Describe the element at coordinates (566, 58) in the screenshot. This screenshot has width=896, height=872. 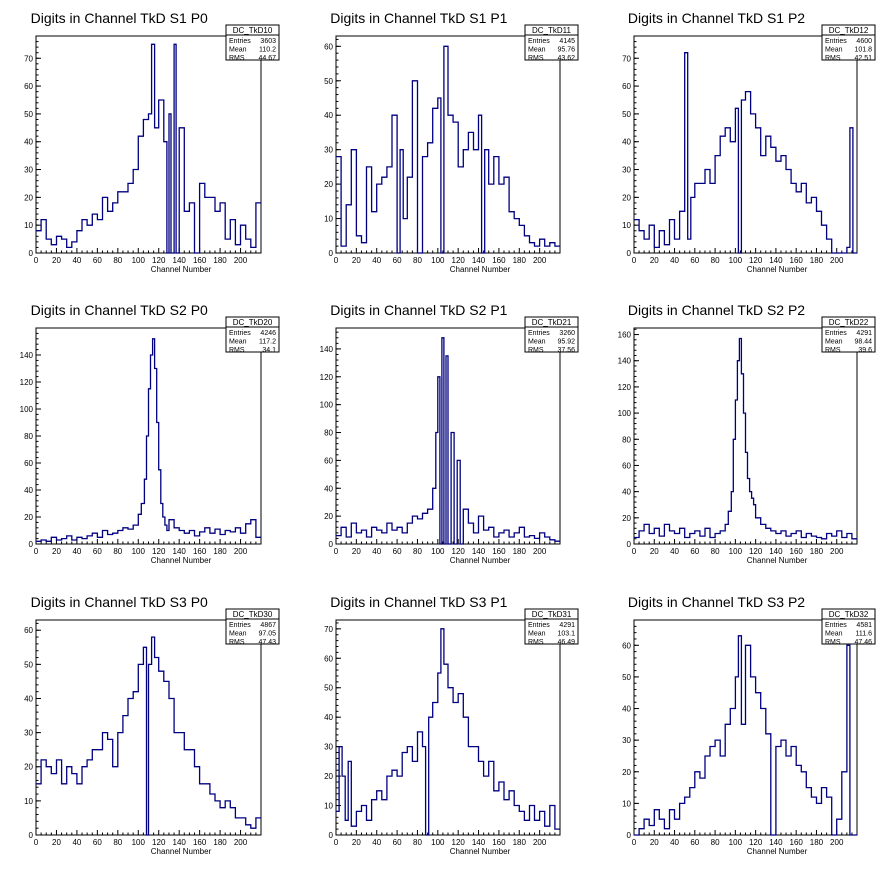
I see `stats-value-rms: 43.62` at that location.